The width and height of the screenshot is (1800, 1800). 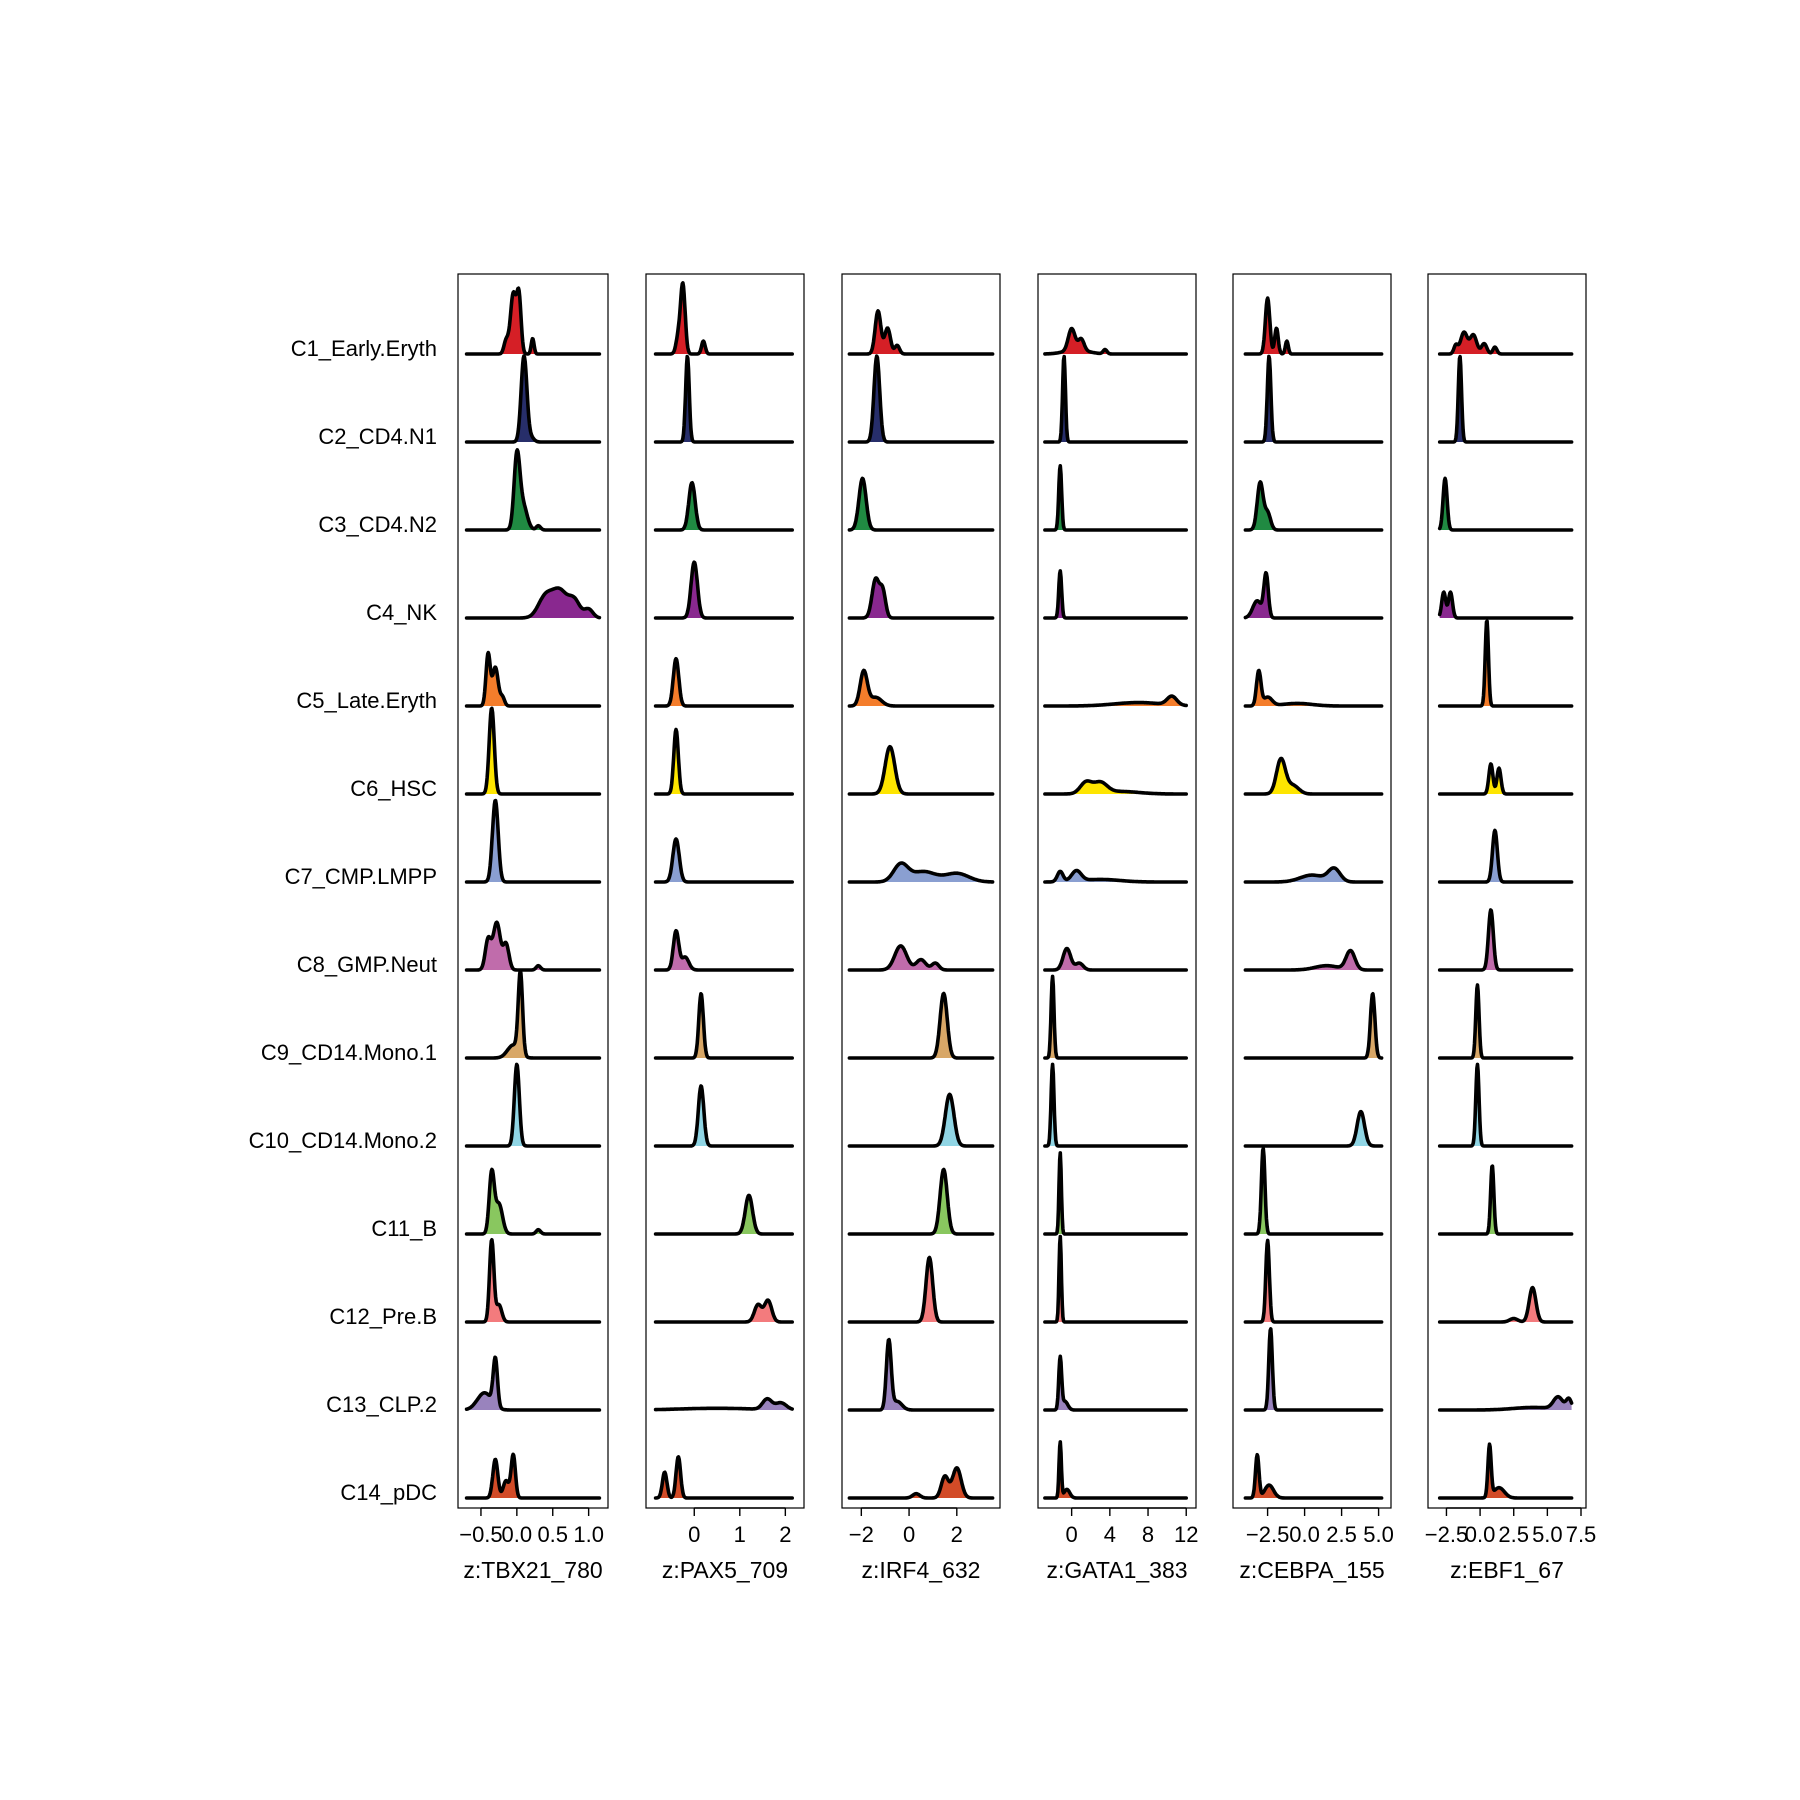 What do you see at coordinates (1313, 928) in the screenshot?
I see `panel: −2.5 0.0 2.5 5.0 z:CEBPA_155` at bounding box center [1313, 928].